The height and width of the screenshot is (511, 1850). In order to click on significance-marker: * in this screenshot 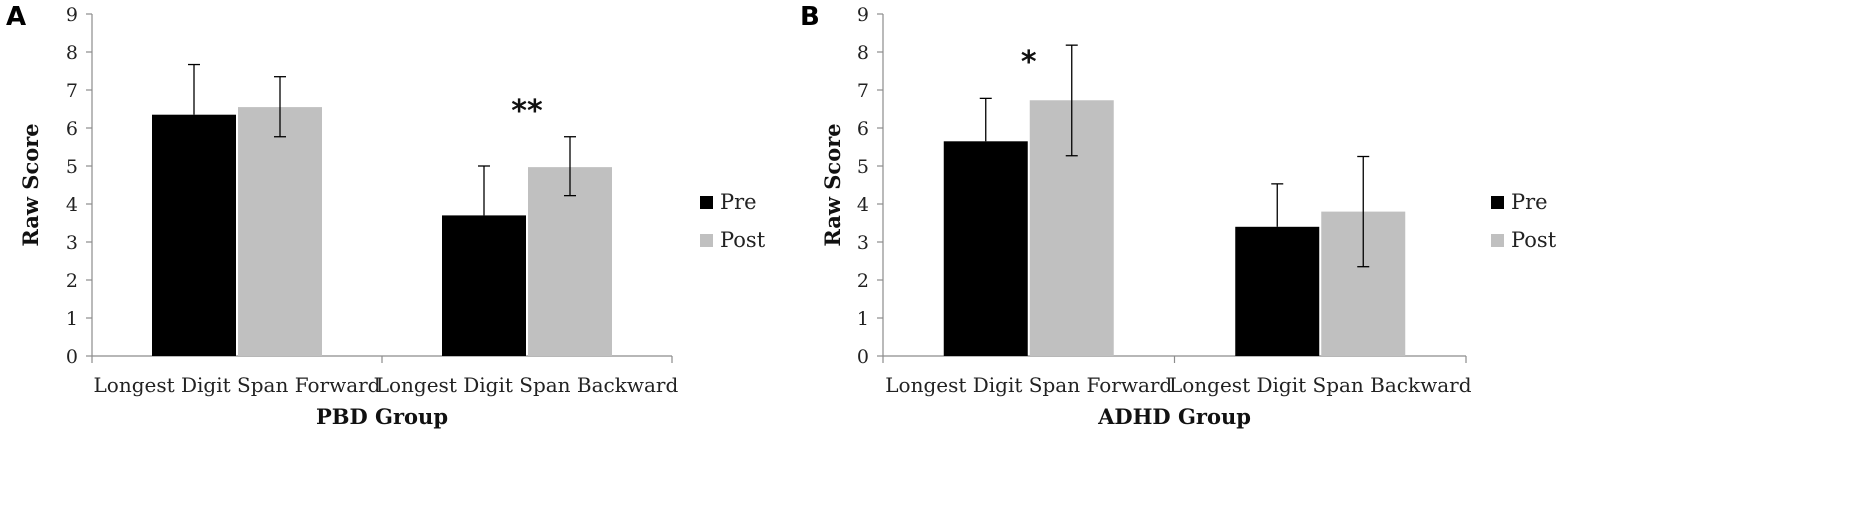, I will do `click(1029, 62)`.